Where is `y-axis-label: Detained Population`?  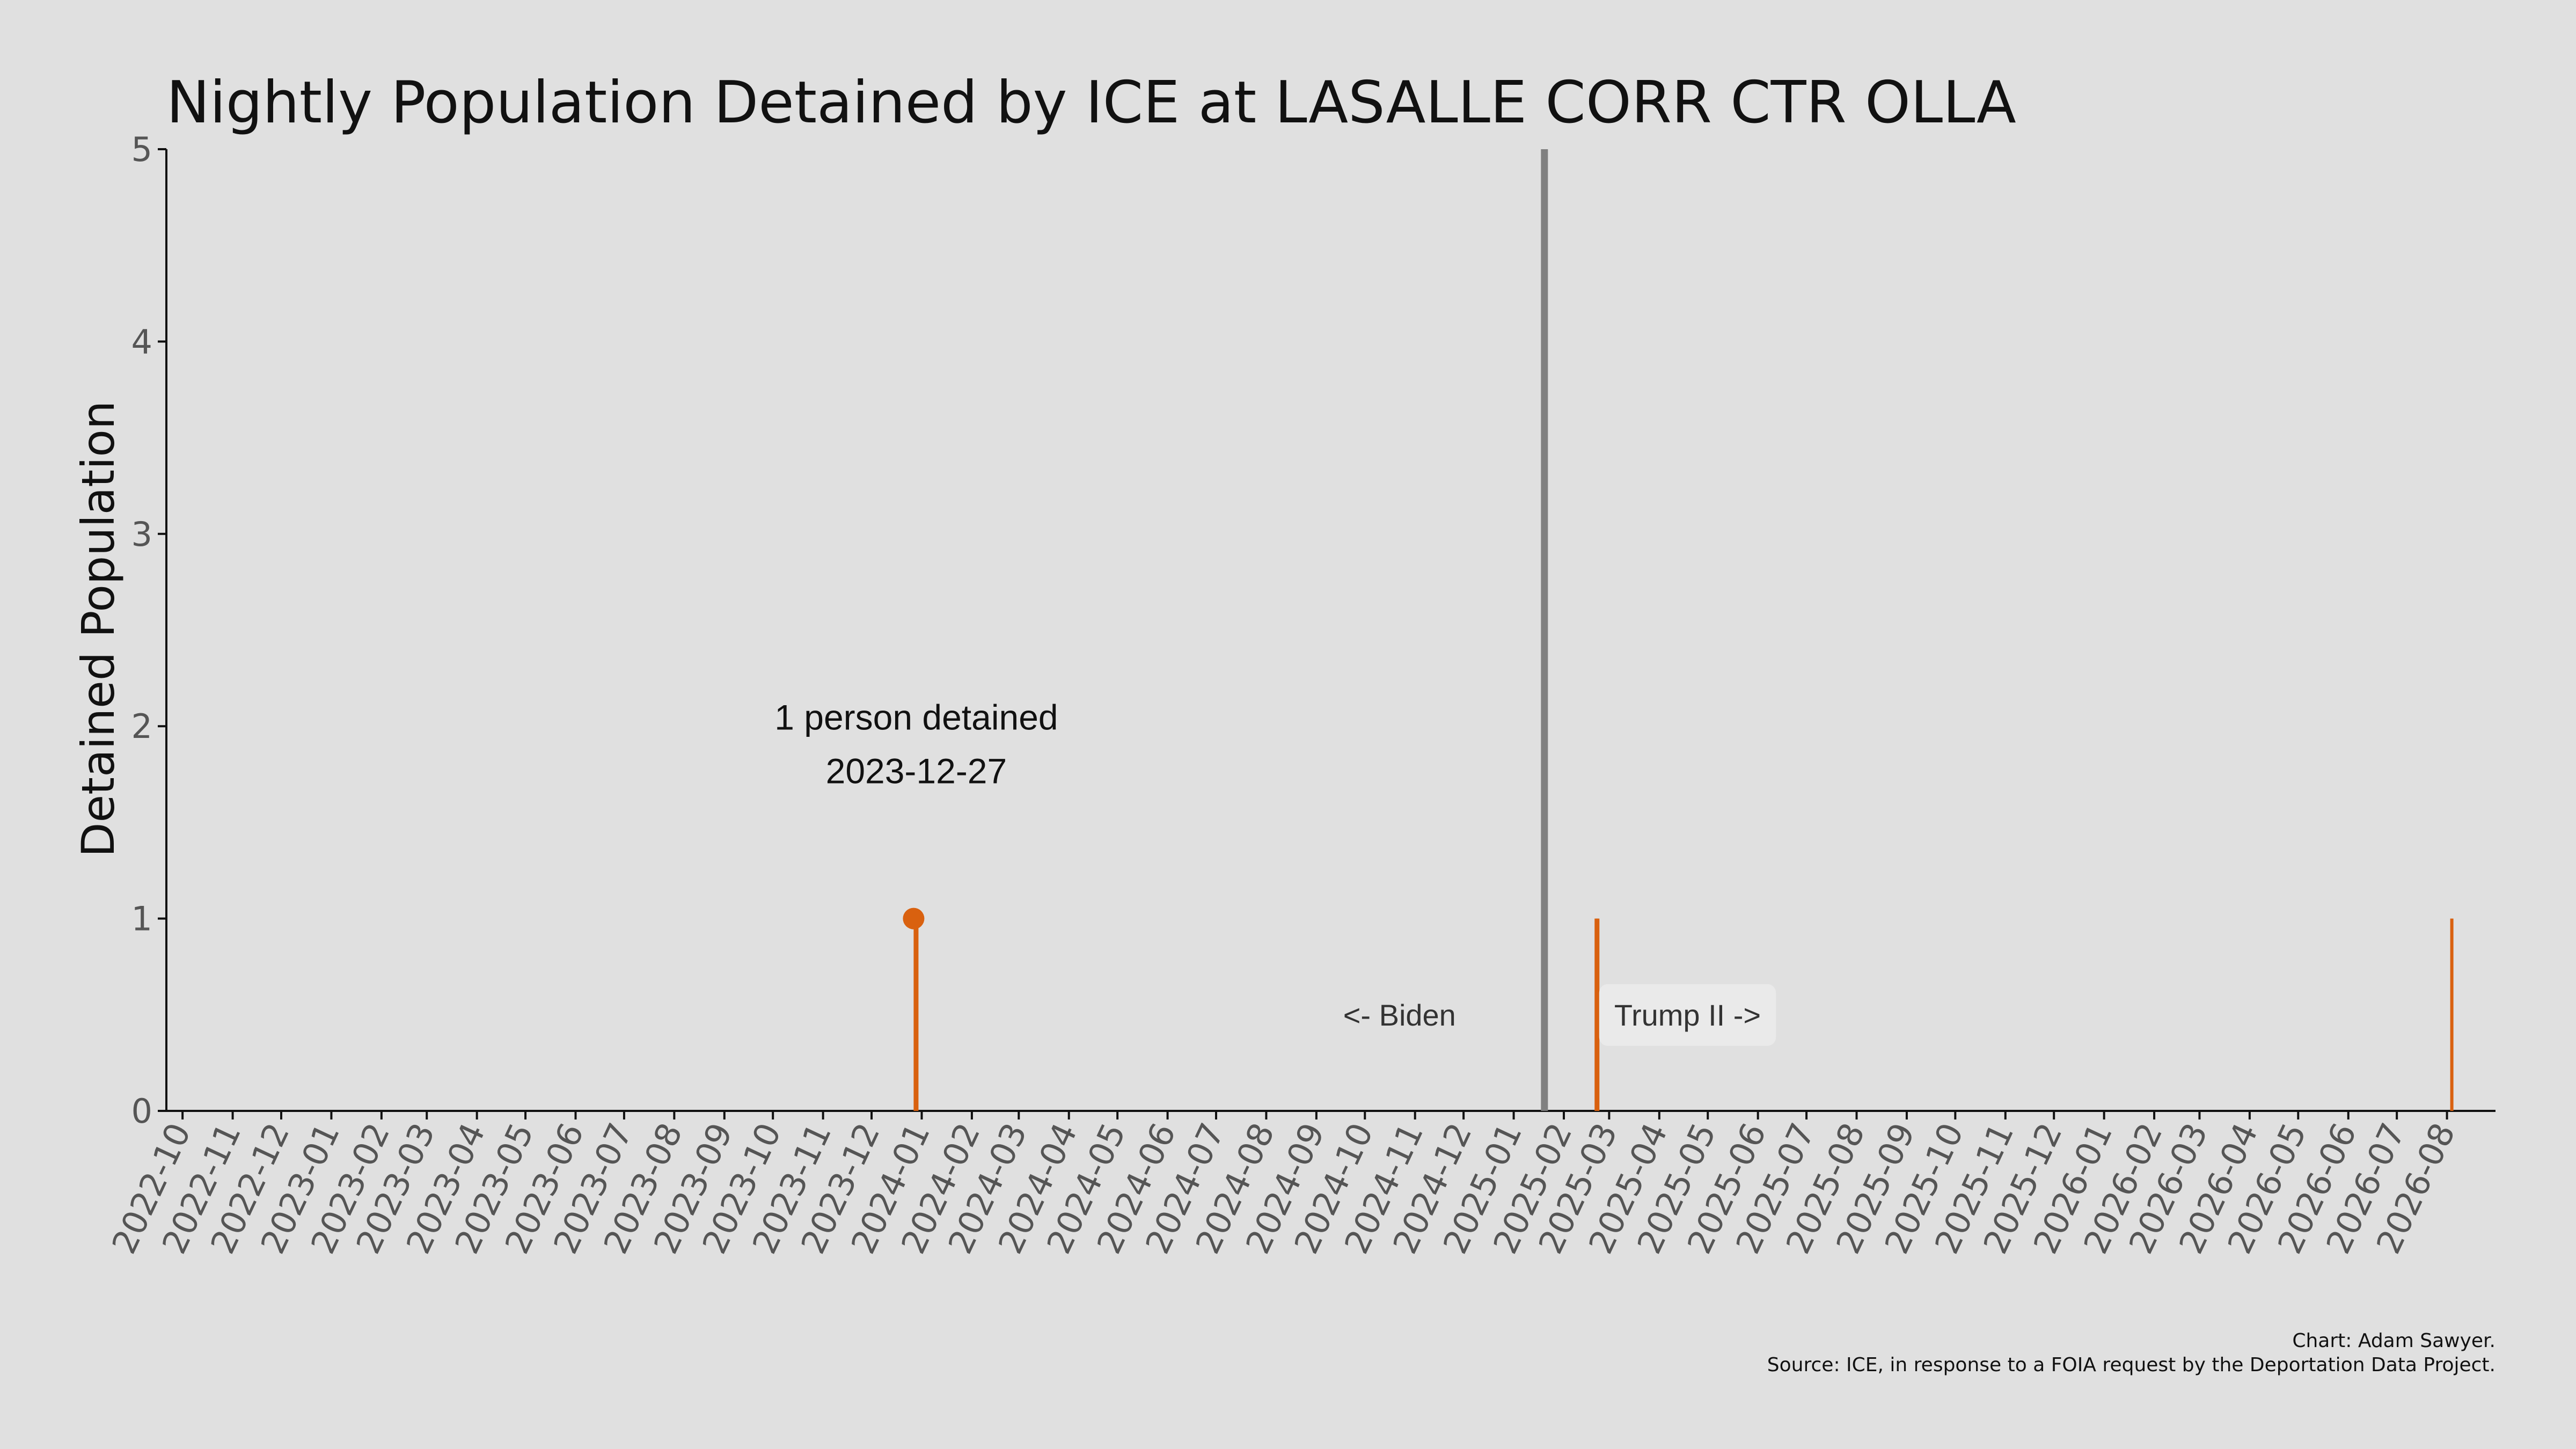
y-axis-label: Detained Population is located at coordinates (98, 629).